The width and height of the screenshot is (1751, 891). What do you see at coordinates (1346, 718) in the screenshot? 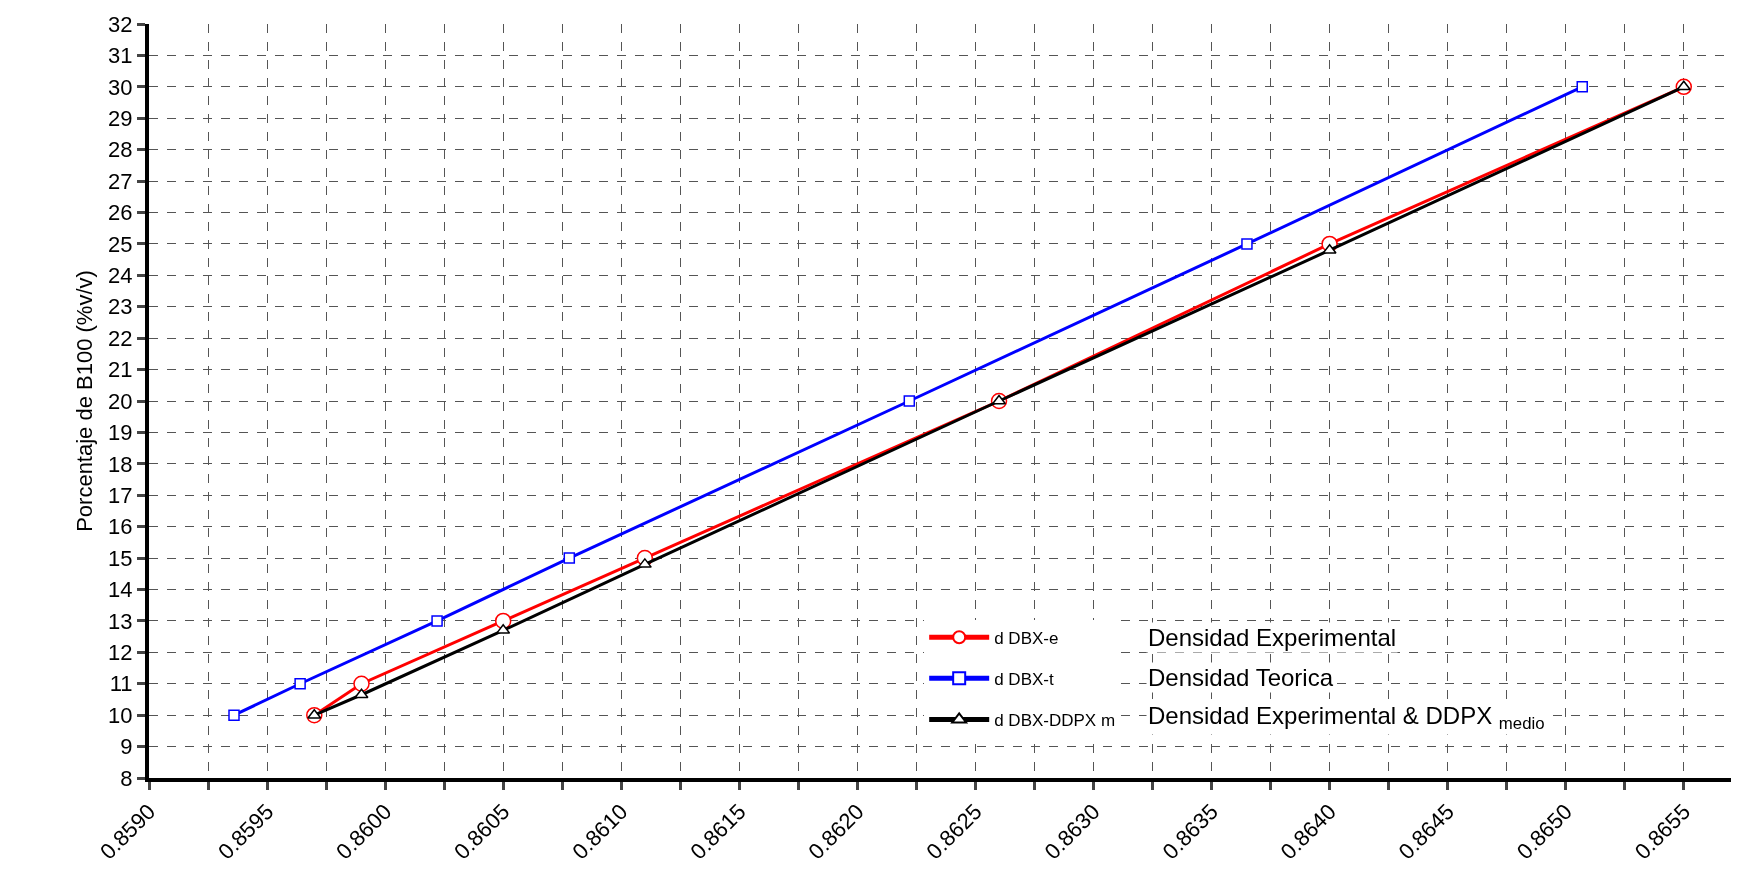
I see `annotation: Densidad Experimental & DDPX $_{medio}$` at bounding box center [1346, 718].